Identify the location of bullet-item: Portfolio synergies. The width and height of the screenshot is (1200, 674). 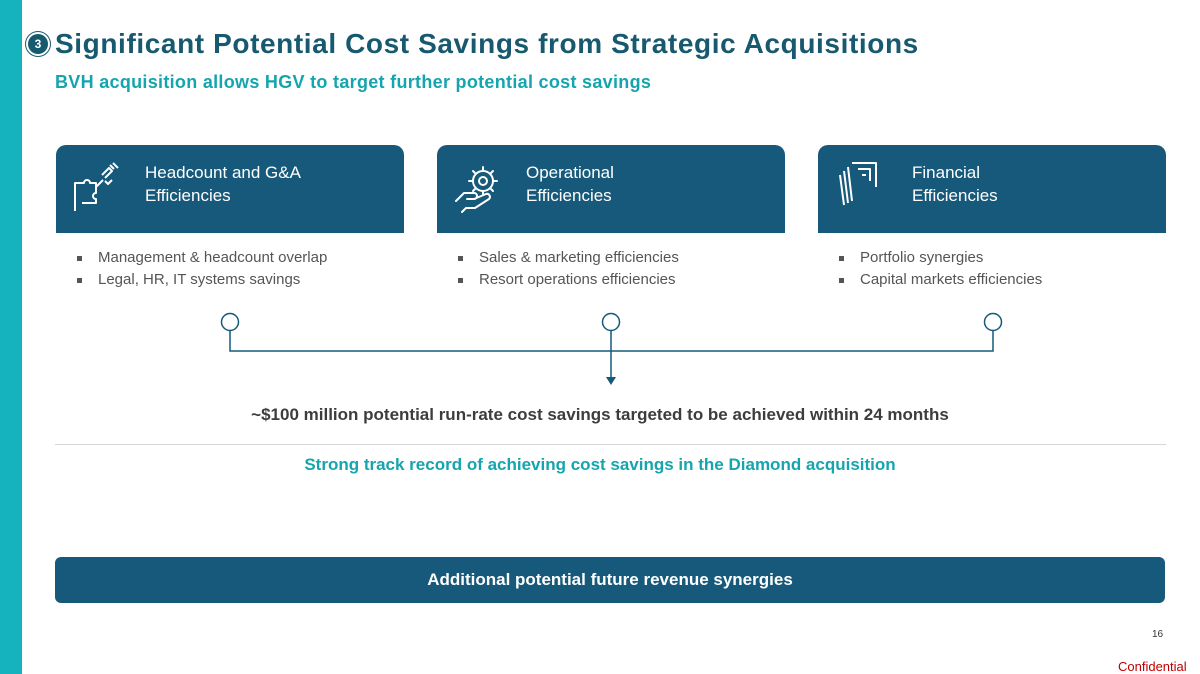
(939, 258).